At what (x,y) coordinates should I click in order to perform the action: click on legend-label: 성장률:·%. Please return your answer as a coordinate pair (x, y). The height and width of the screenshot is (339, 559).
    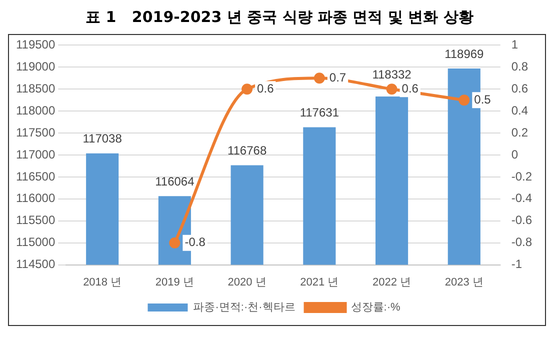
    Looking at the image, I should click on (375, 308).